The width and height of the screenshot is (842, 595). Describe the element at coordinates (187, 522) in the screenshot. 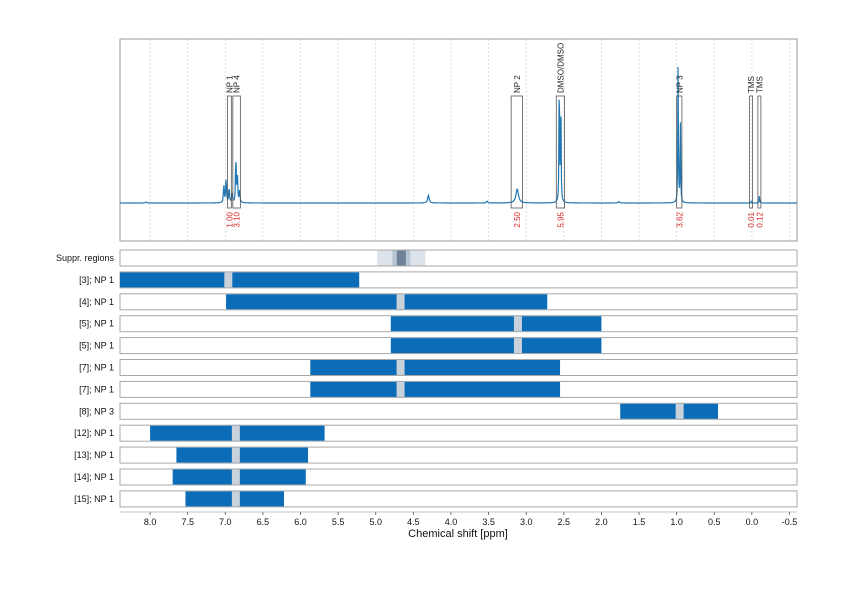

I see `x-tick-label: 7.5` at that location.